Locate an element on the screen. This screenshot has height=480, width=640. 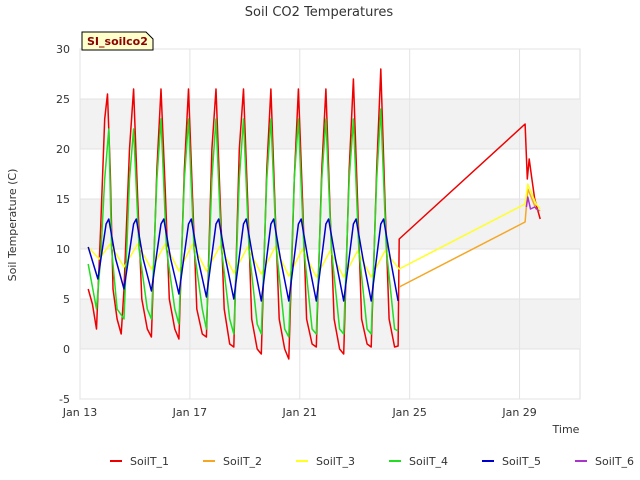
plot-band is located at coordinates (330, 324).